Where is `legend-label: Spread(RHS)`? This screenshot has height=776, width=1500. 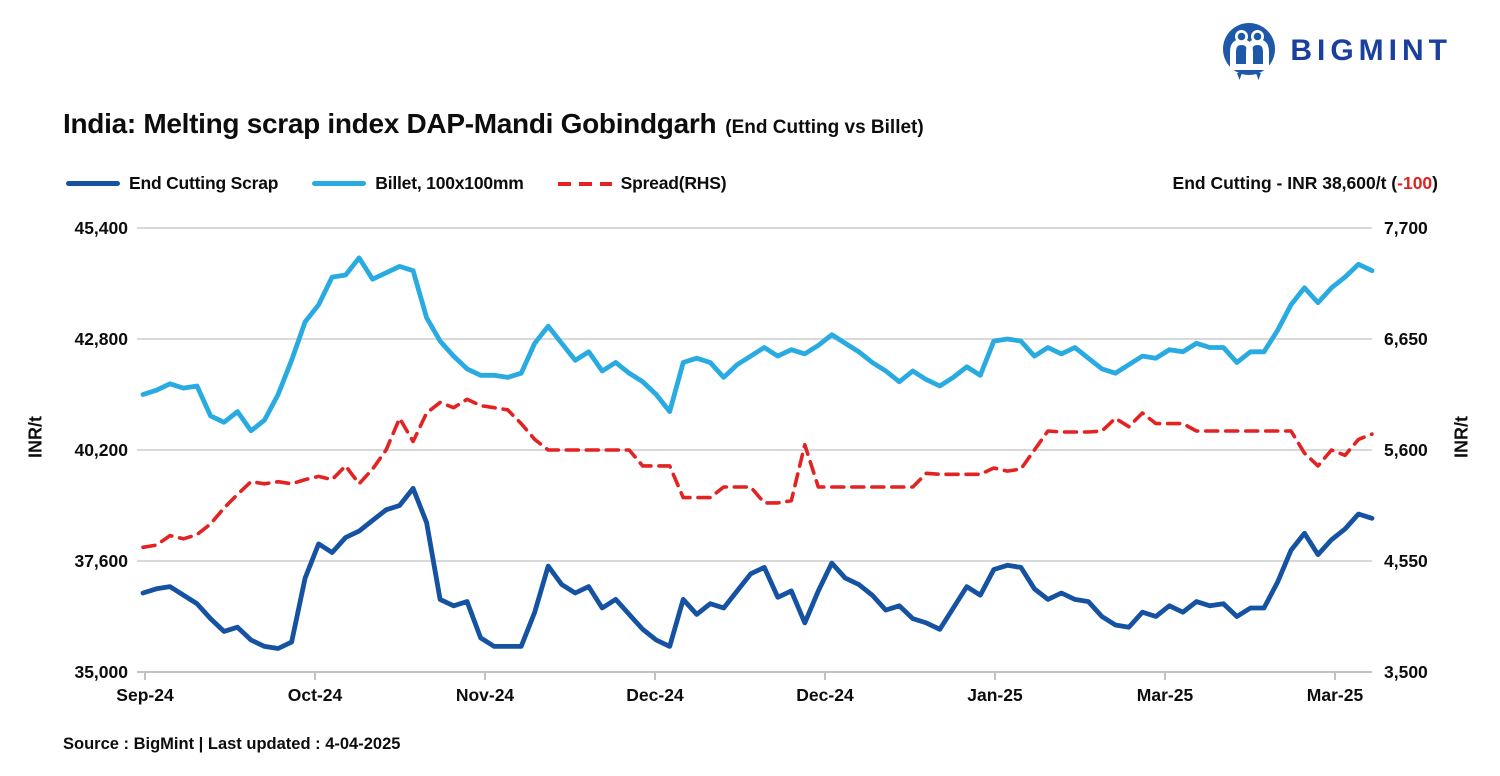 legend-label: Spread(RHS) is located at coordinates (673, 183).